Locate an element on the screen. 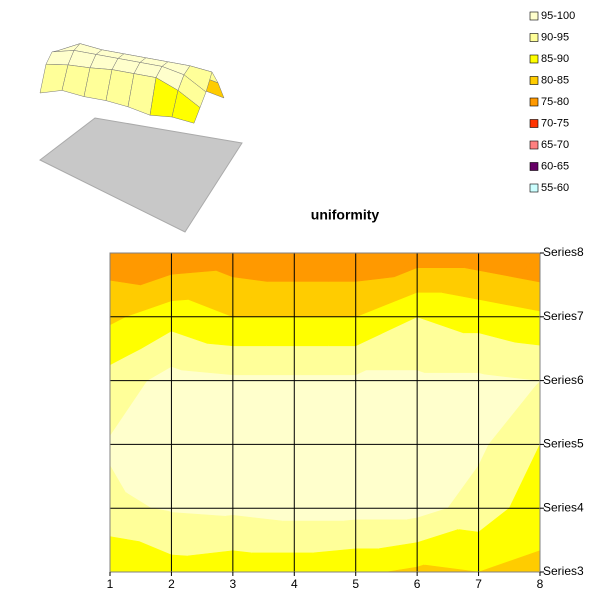  x-tick-label: 4 is located at coordinates (294, 584).